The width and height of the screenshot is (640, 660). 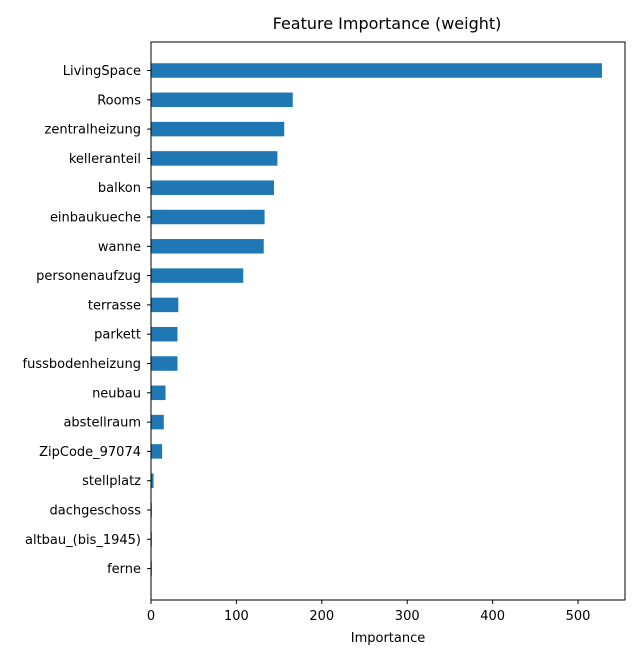 I want to click on x-tick-label: 200, so click(x=321, y=616).